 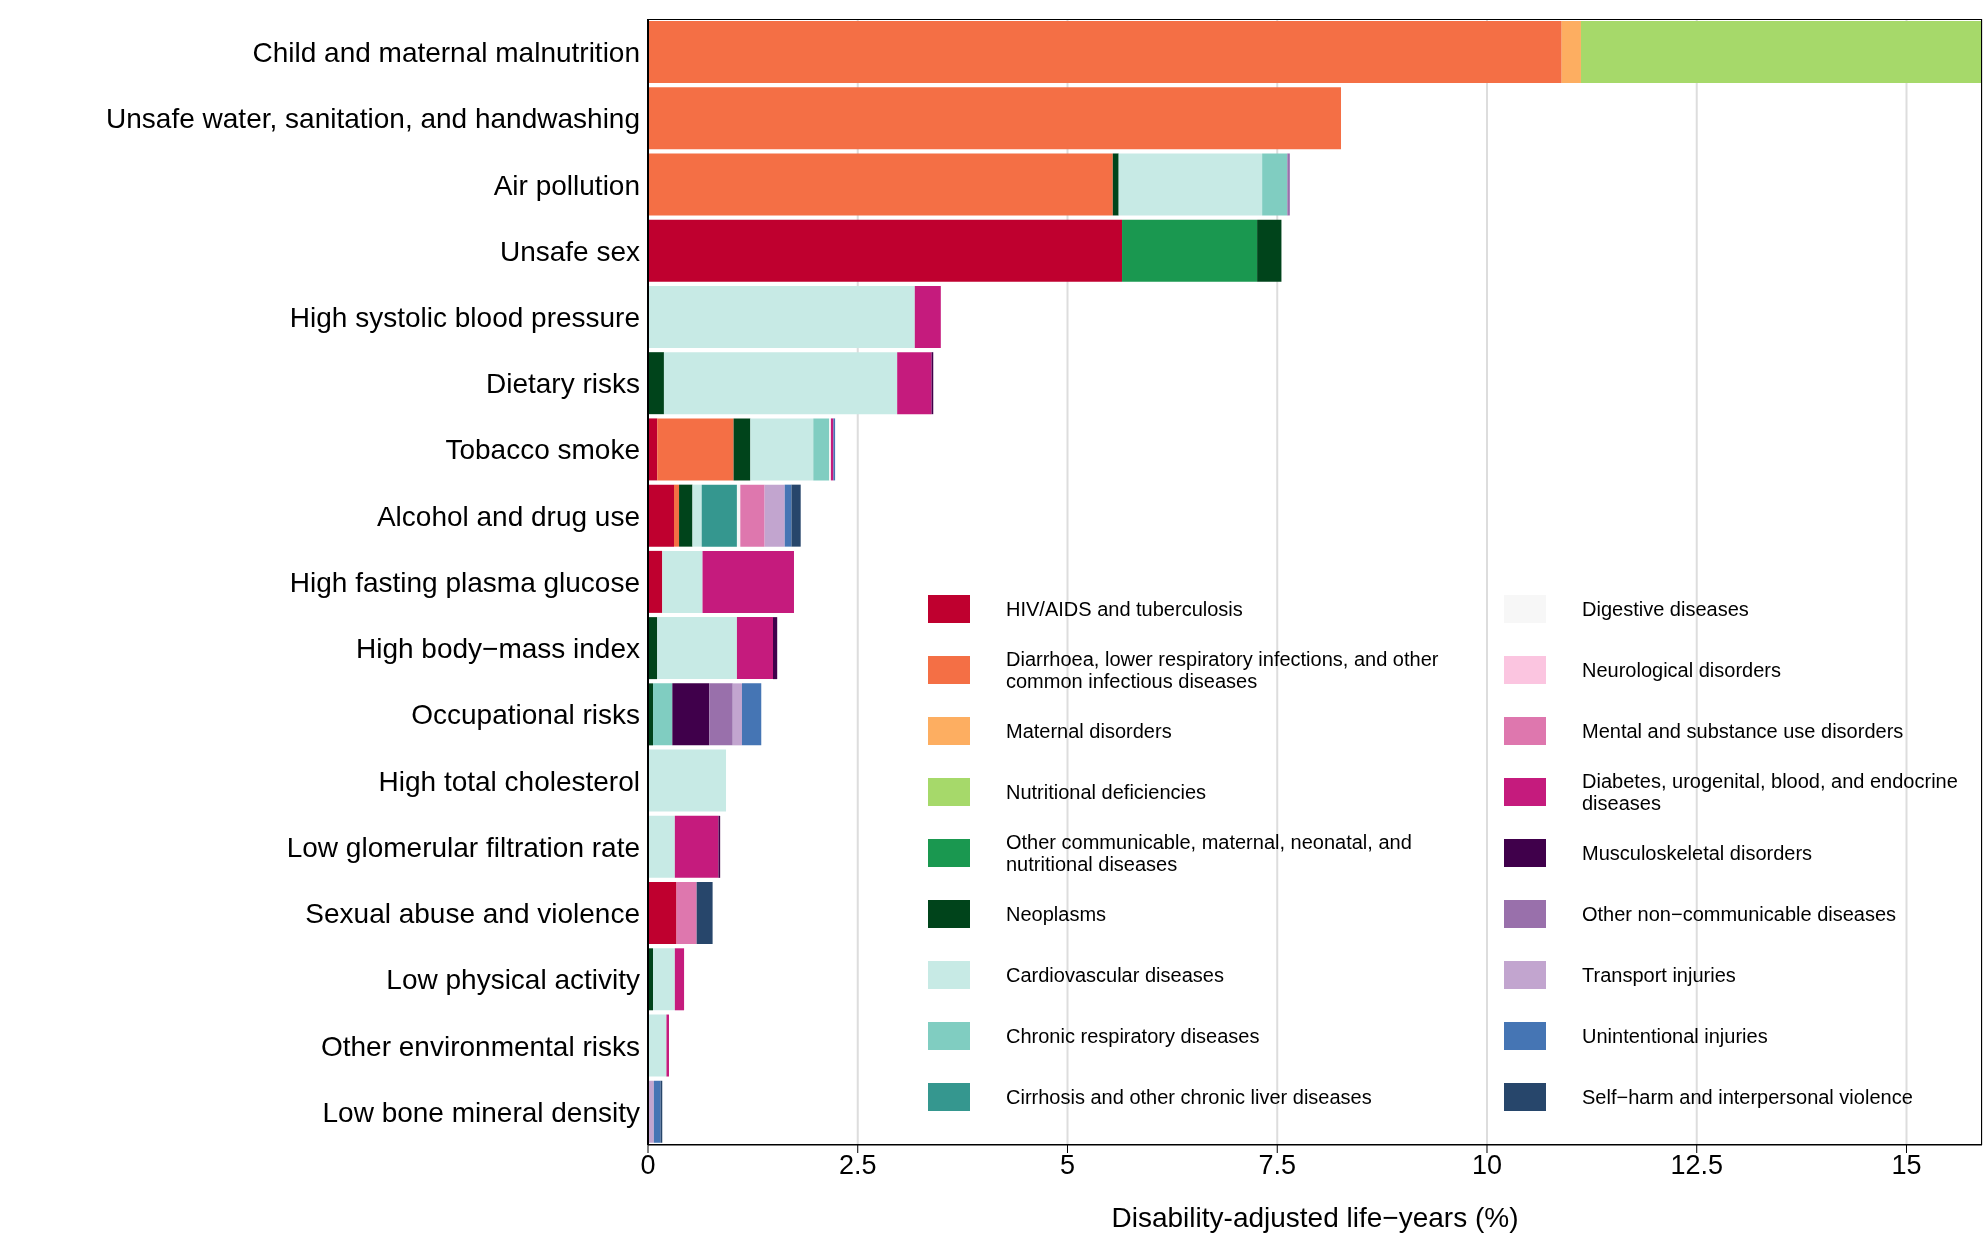 I want to click on x-tick-label: 10, so click(x=1487, y=1165).